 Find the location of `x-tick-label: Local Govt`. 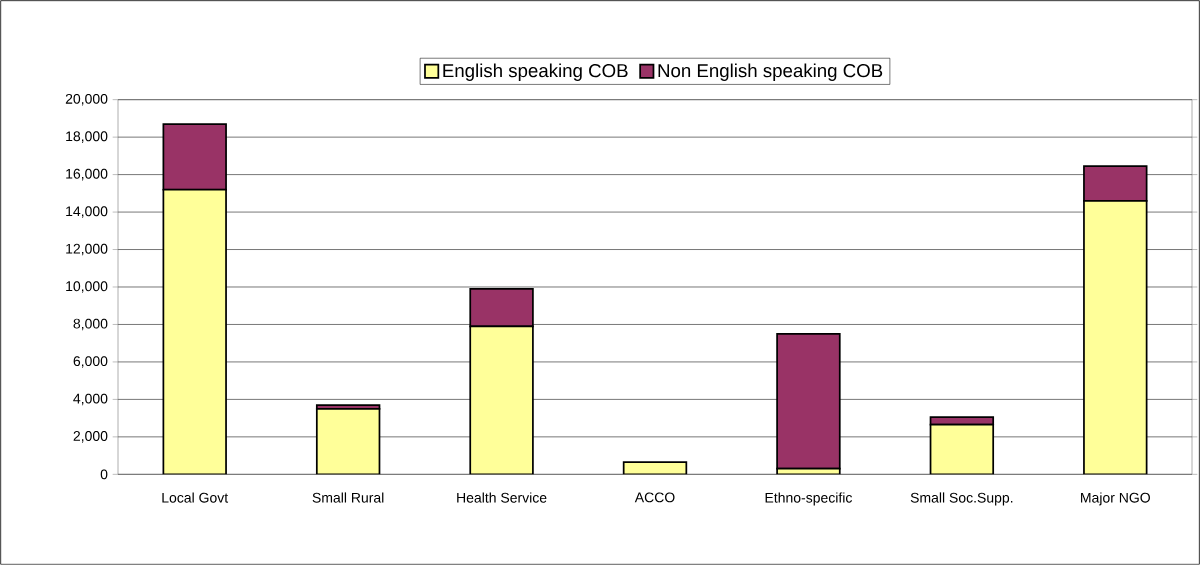

x-tick-label: Local Govt is located at coordinates (195, 497).